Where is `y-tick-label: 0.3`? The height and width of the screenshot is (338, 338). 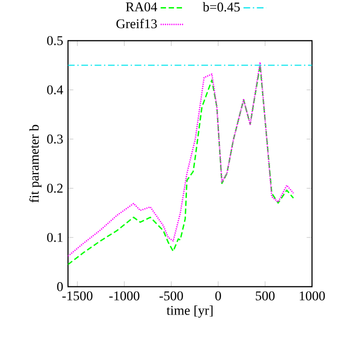 y-tick-label: 0.3 is located at coordinates (55, 139).